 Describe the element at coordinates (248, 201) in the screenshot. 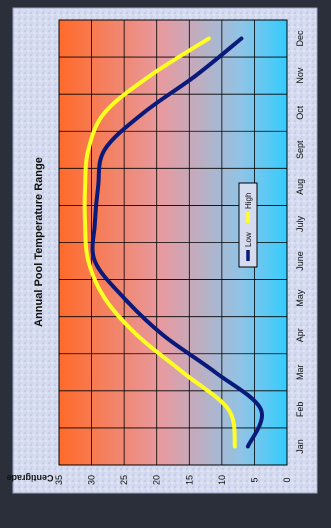

I see `legend-label-high: High` at that location.